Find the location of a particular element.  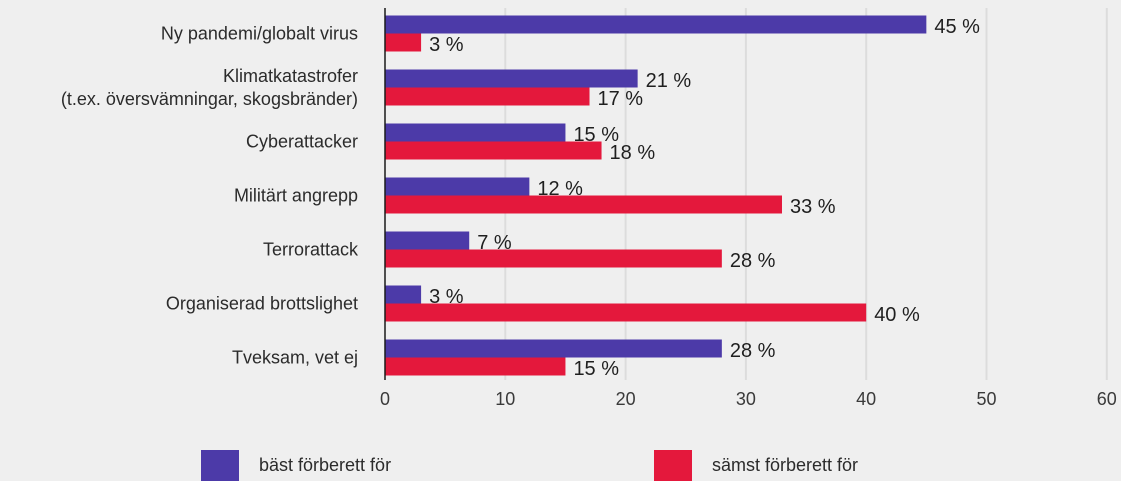

category-label: Tveksam, vet ej is located at coordinates (295, 358).